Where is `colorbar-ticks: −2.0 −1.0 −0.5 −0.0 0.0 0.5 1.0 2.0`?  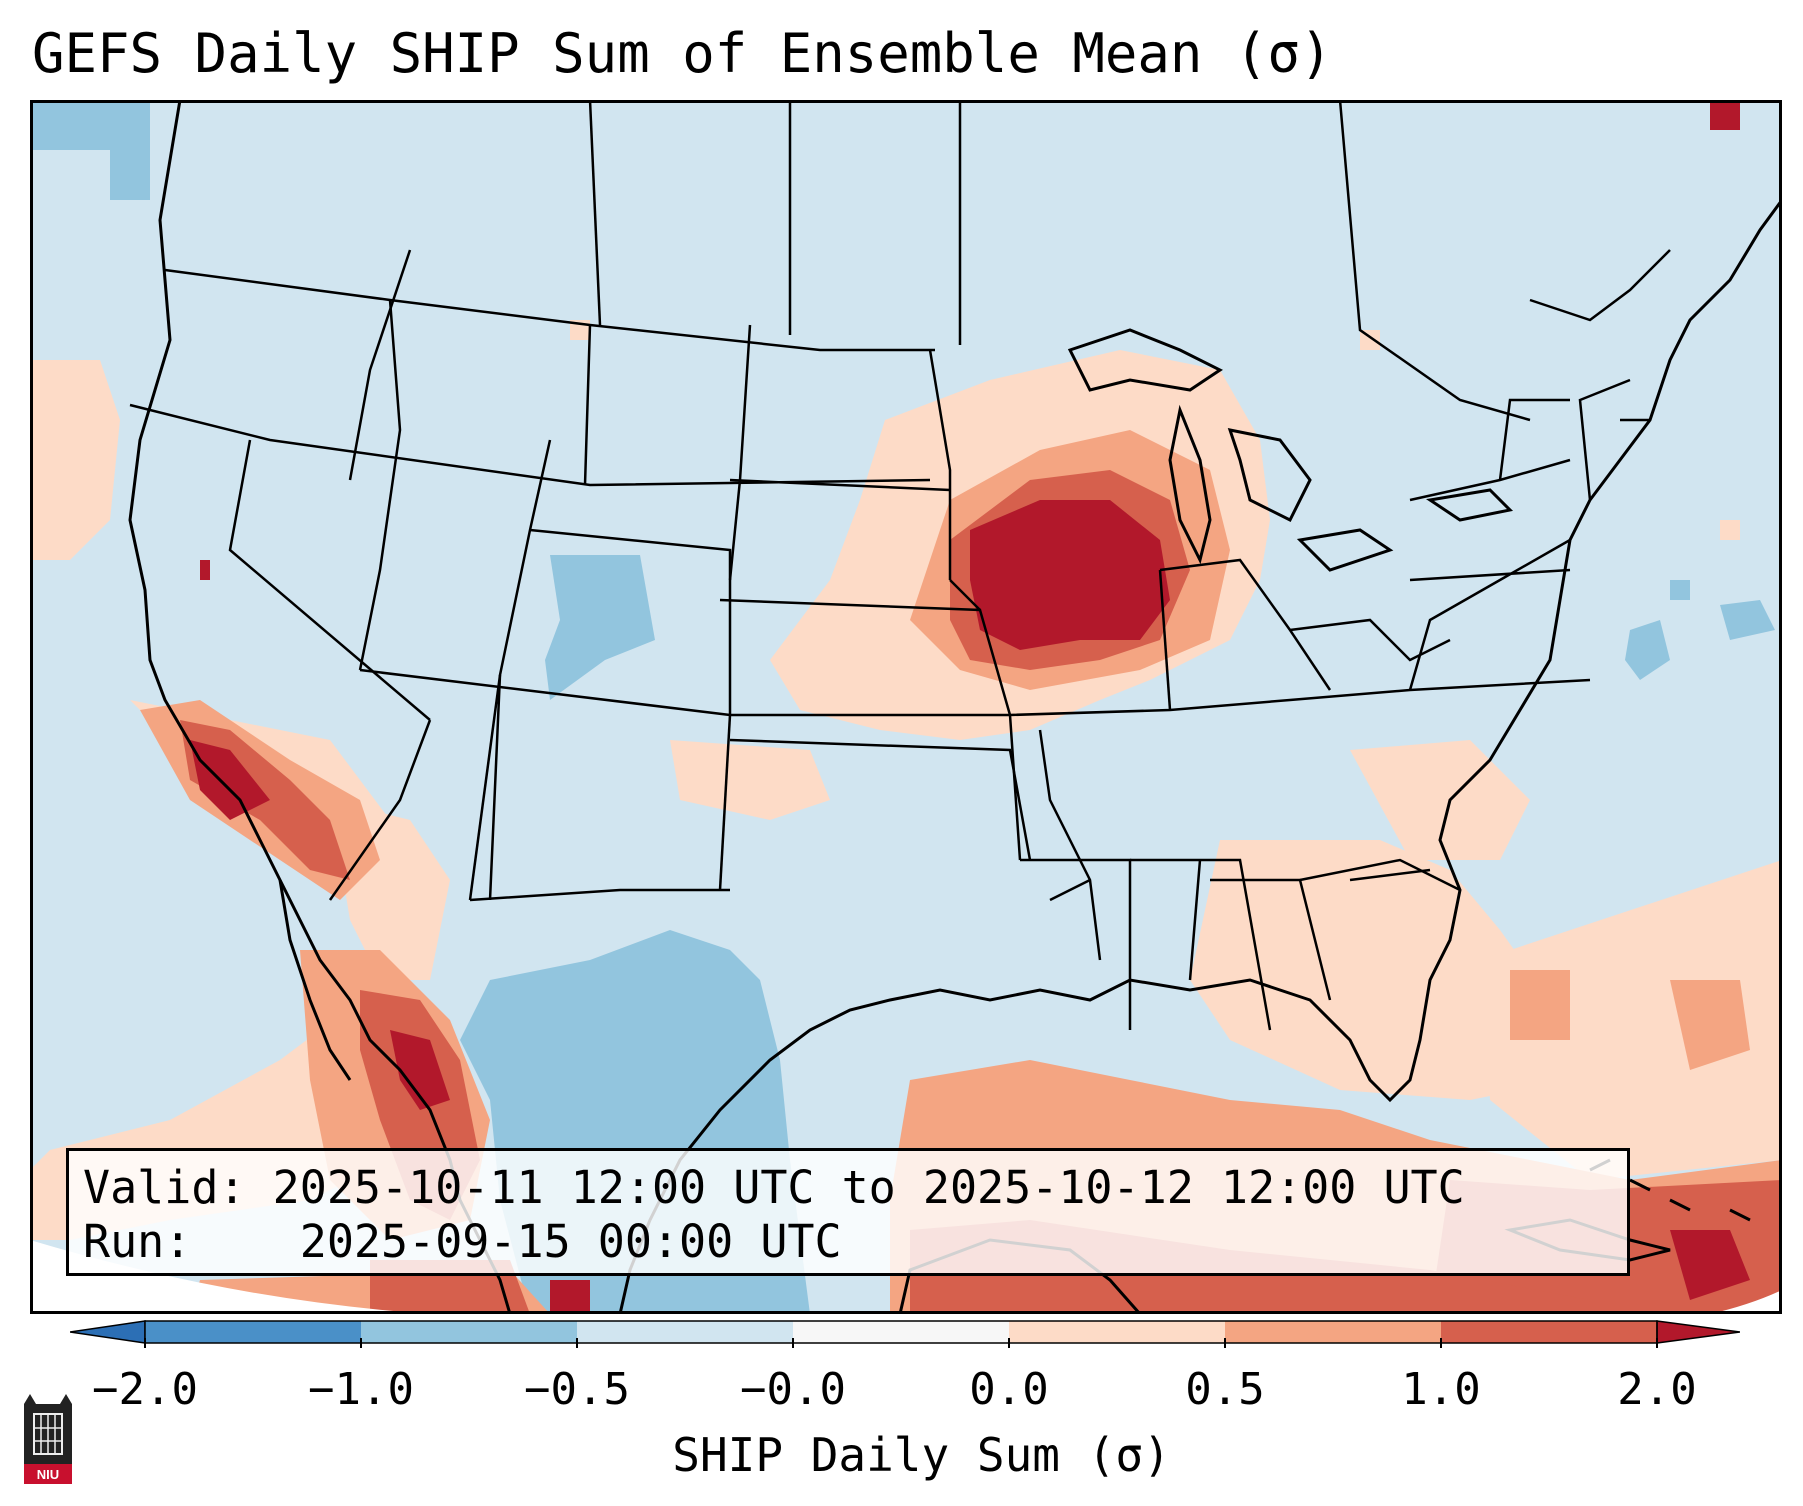 colorbar-ticks: −2.0 −1.0 −0.5 −0.0 0.0 0.5 1.0 2.0 is located at coordinates (901, 1376).